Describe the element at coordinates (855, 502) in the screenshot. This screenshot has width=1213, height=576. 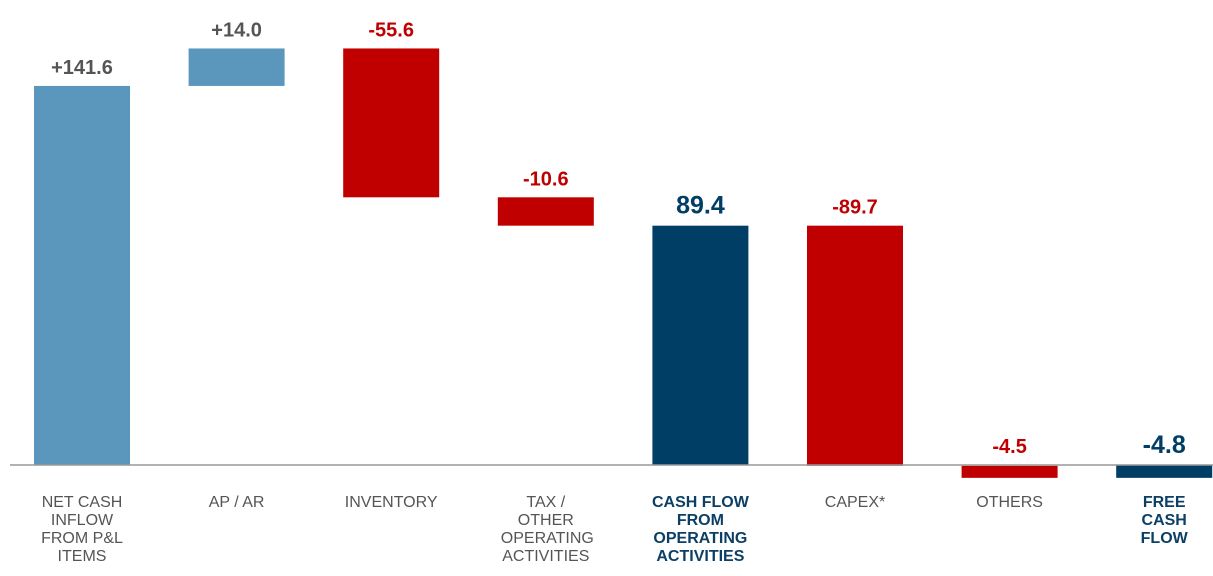
I see `category-label-5: CAPEX*` at that location.